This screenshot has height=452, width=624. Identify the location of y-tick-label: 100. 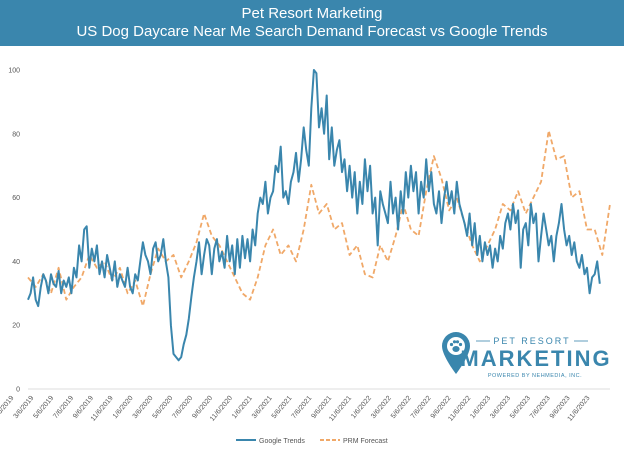
(14, 71).